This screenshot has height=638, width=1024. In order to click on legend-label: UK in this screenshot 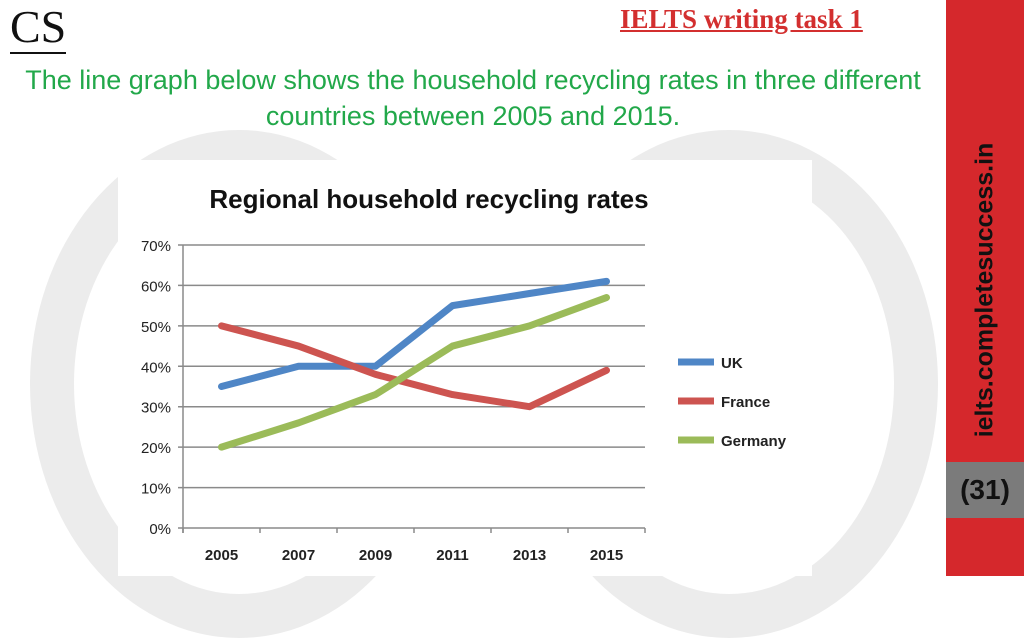, I will do `click(732, 363)`.